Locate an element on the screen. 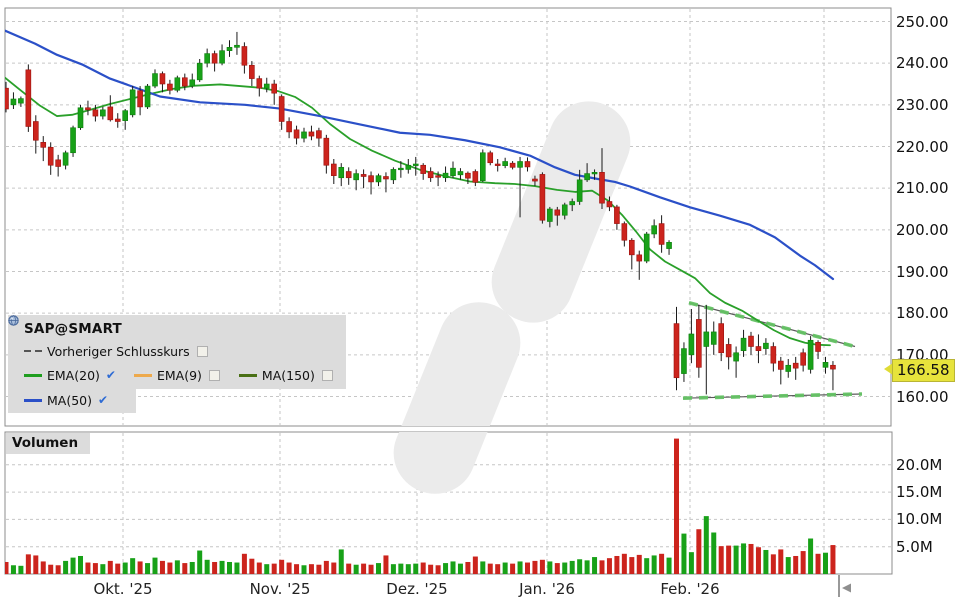 The width and height of the screenshot is (960, 600). prev-close-checkbox is located at coordinates (202, 351).